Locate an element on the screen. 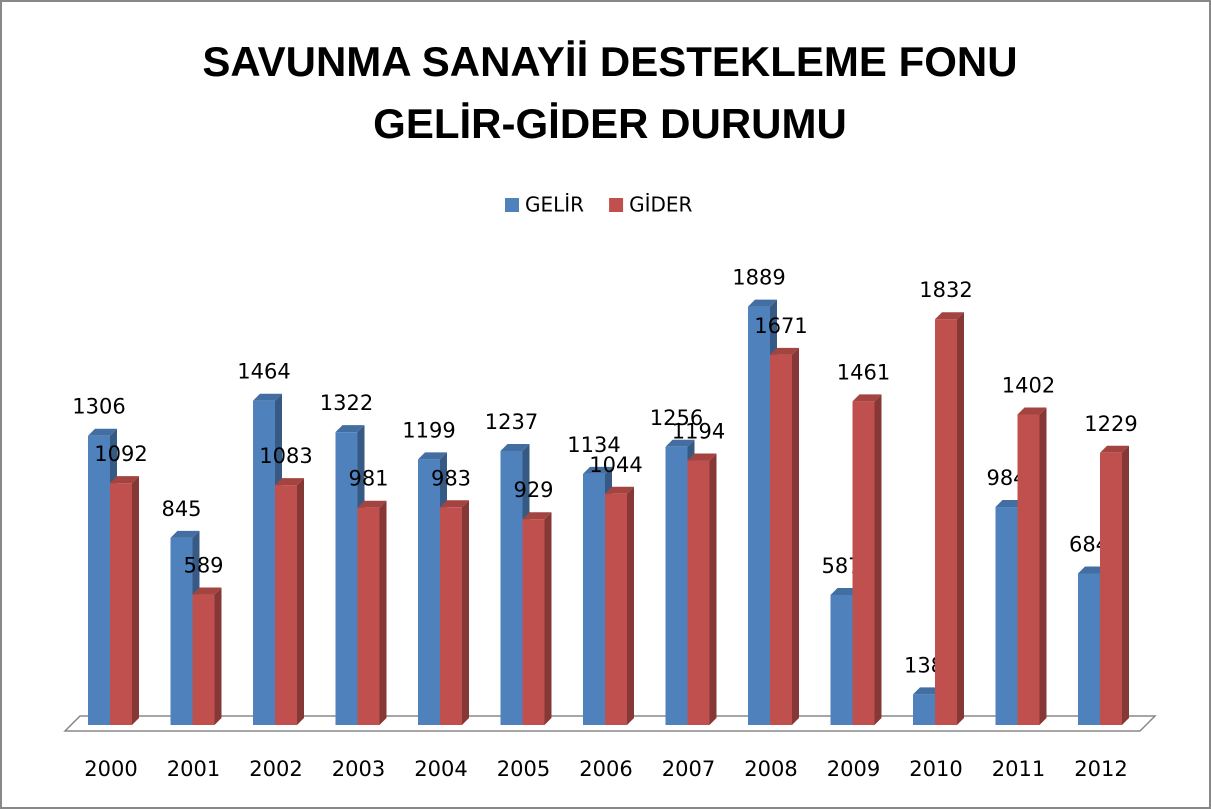 Image resolution: width=1211 pixels, height=809 pixels. chart-title: GELİR-GİDER DURUMU is located at coordinates (610, 123).